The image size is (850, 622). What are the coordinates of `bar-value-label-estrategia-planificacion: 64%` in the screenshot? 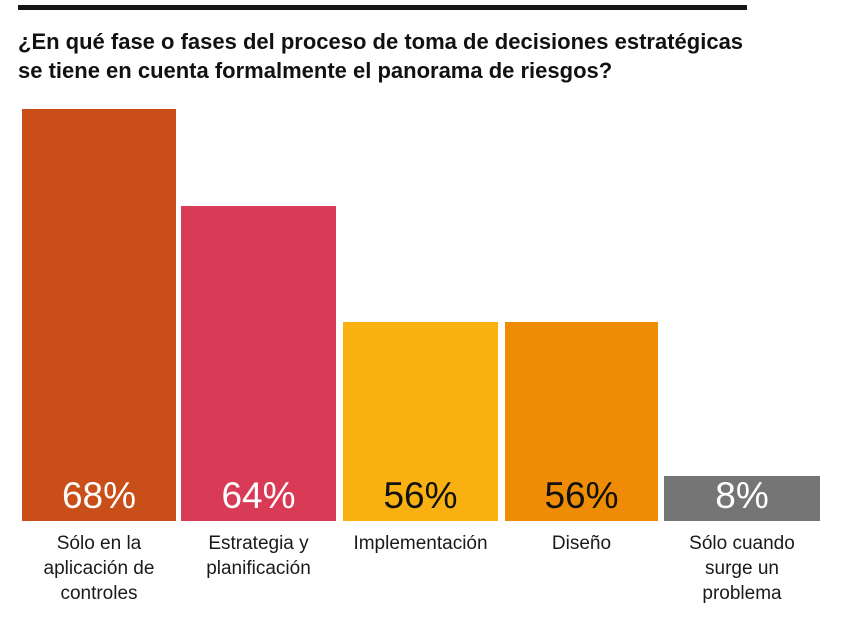 It's located at (258, 495).